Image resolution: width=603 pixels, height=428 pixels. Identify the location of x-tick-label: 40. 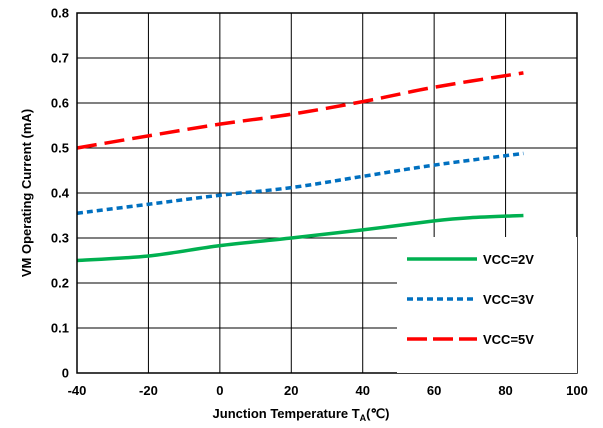
(362, 390).